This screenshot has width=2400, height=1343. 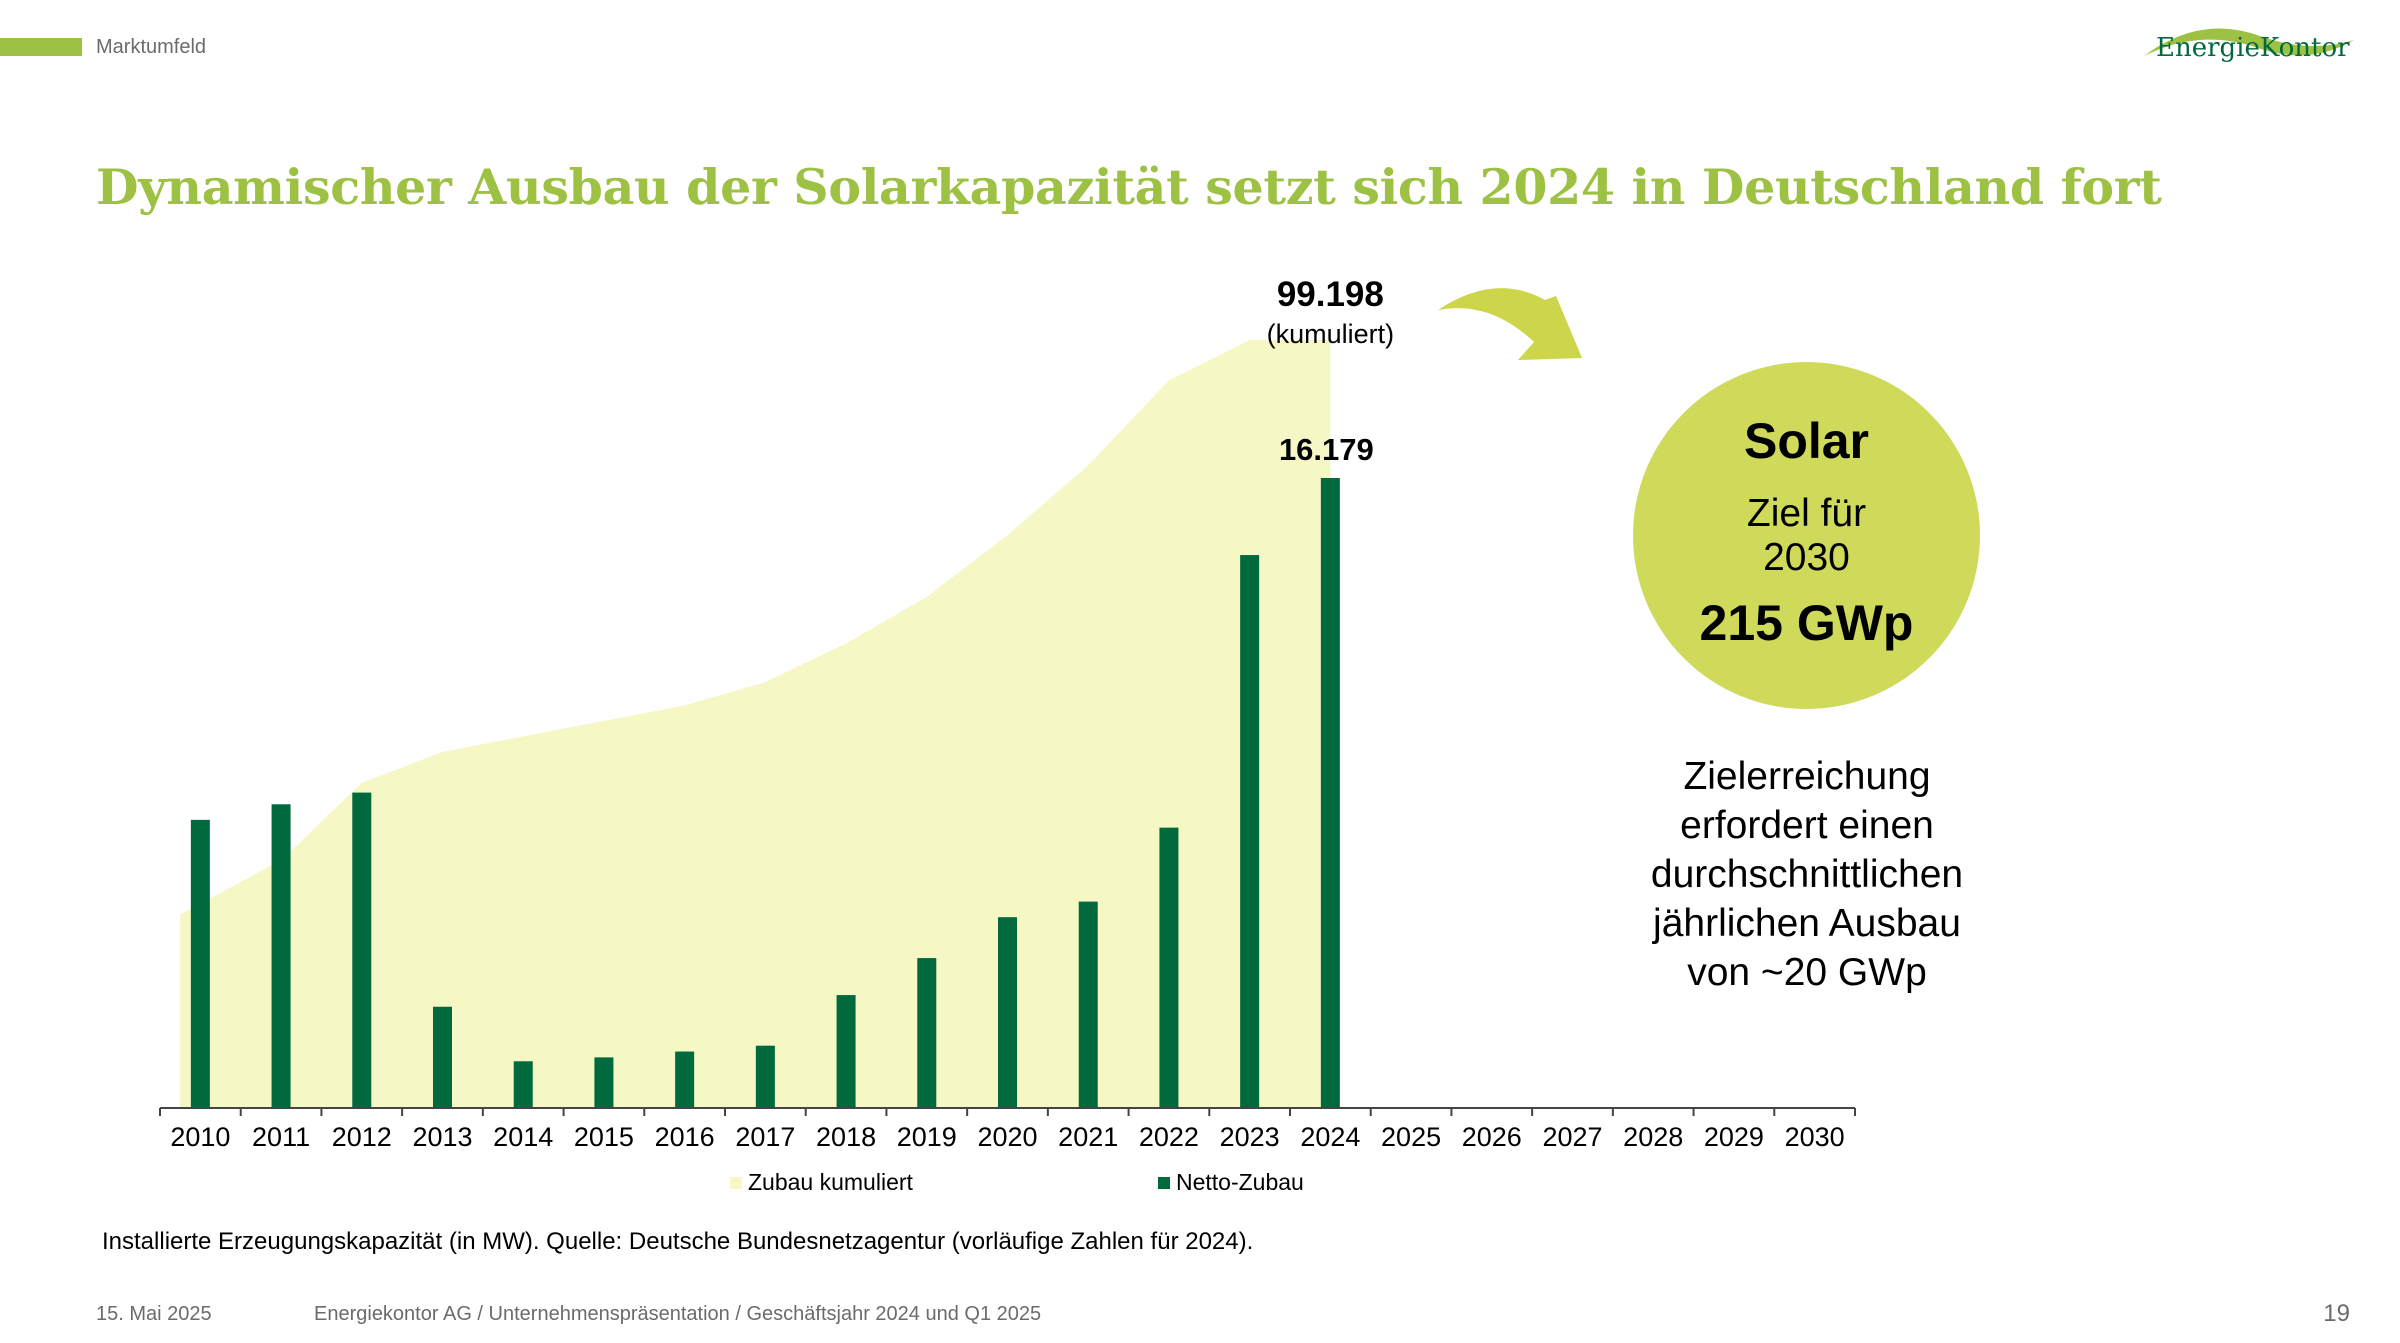 I want to click on x-tick-label-2027: 2027, so click(x=1572, y=1137).